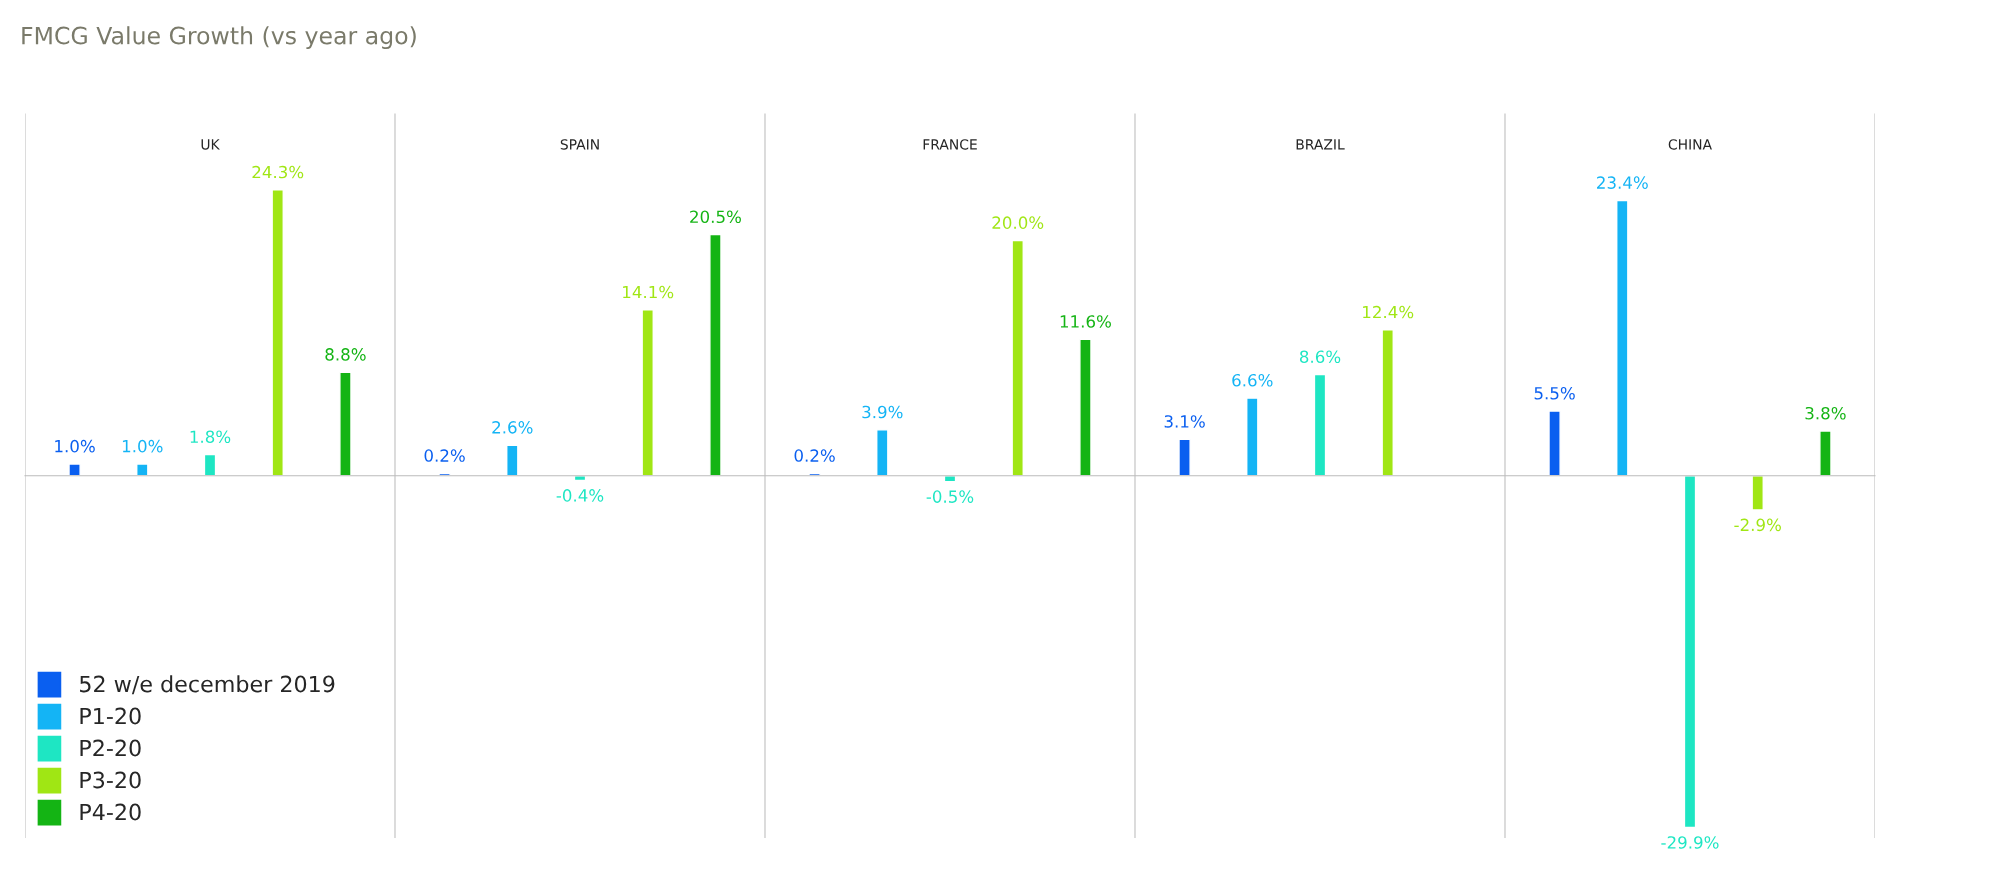  I want to click on legend-label: P4-20, so click(110, 812).